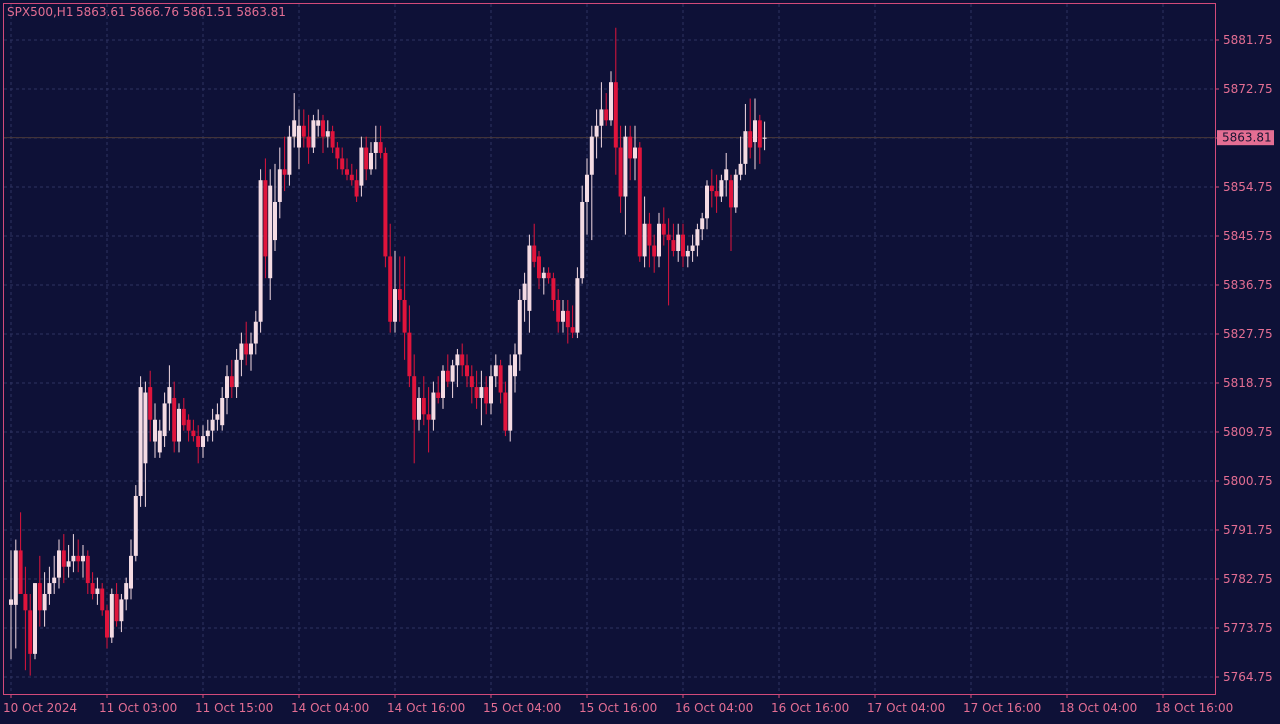  I want to click on x-tick-label: 14 Oct 16:00, so click(426, 708).